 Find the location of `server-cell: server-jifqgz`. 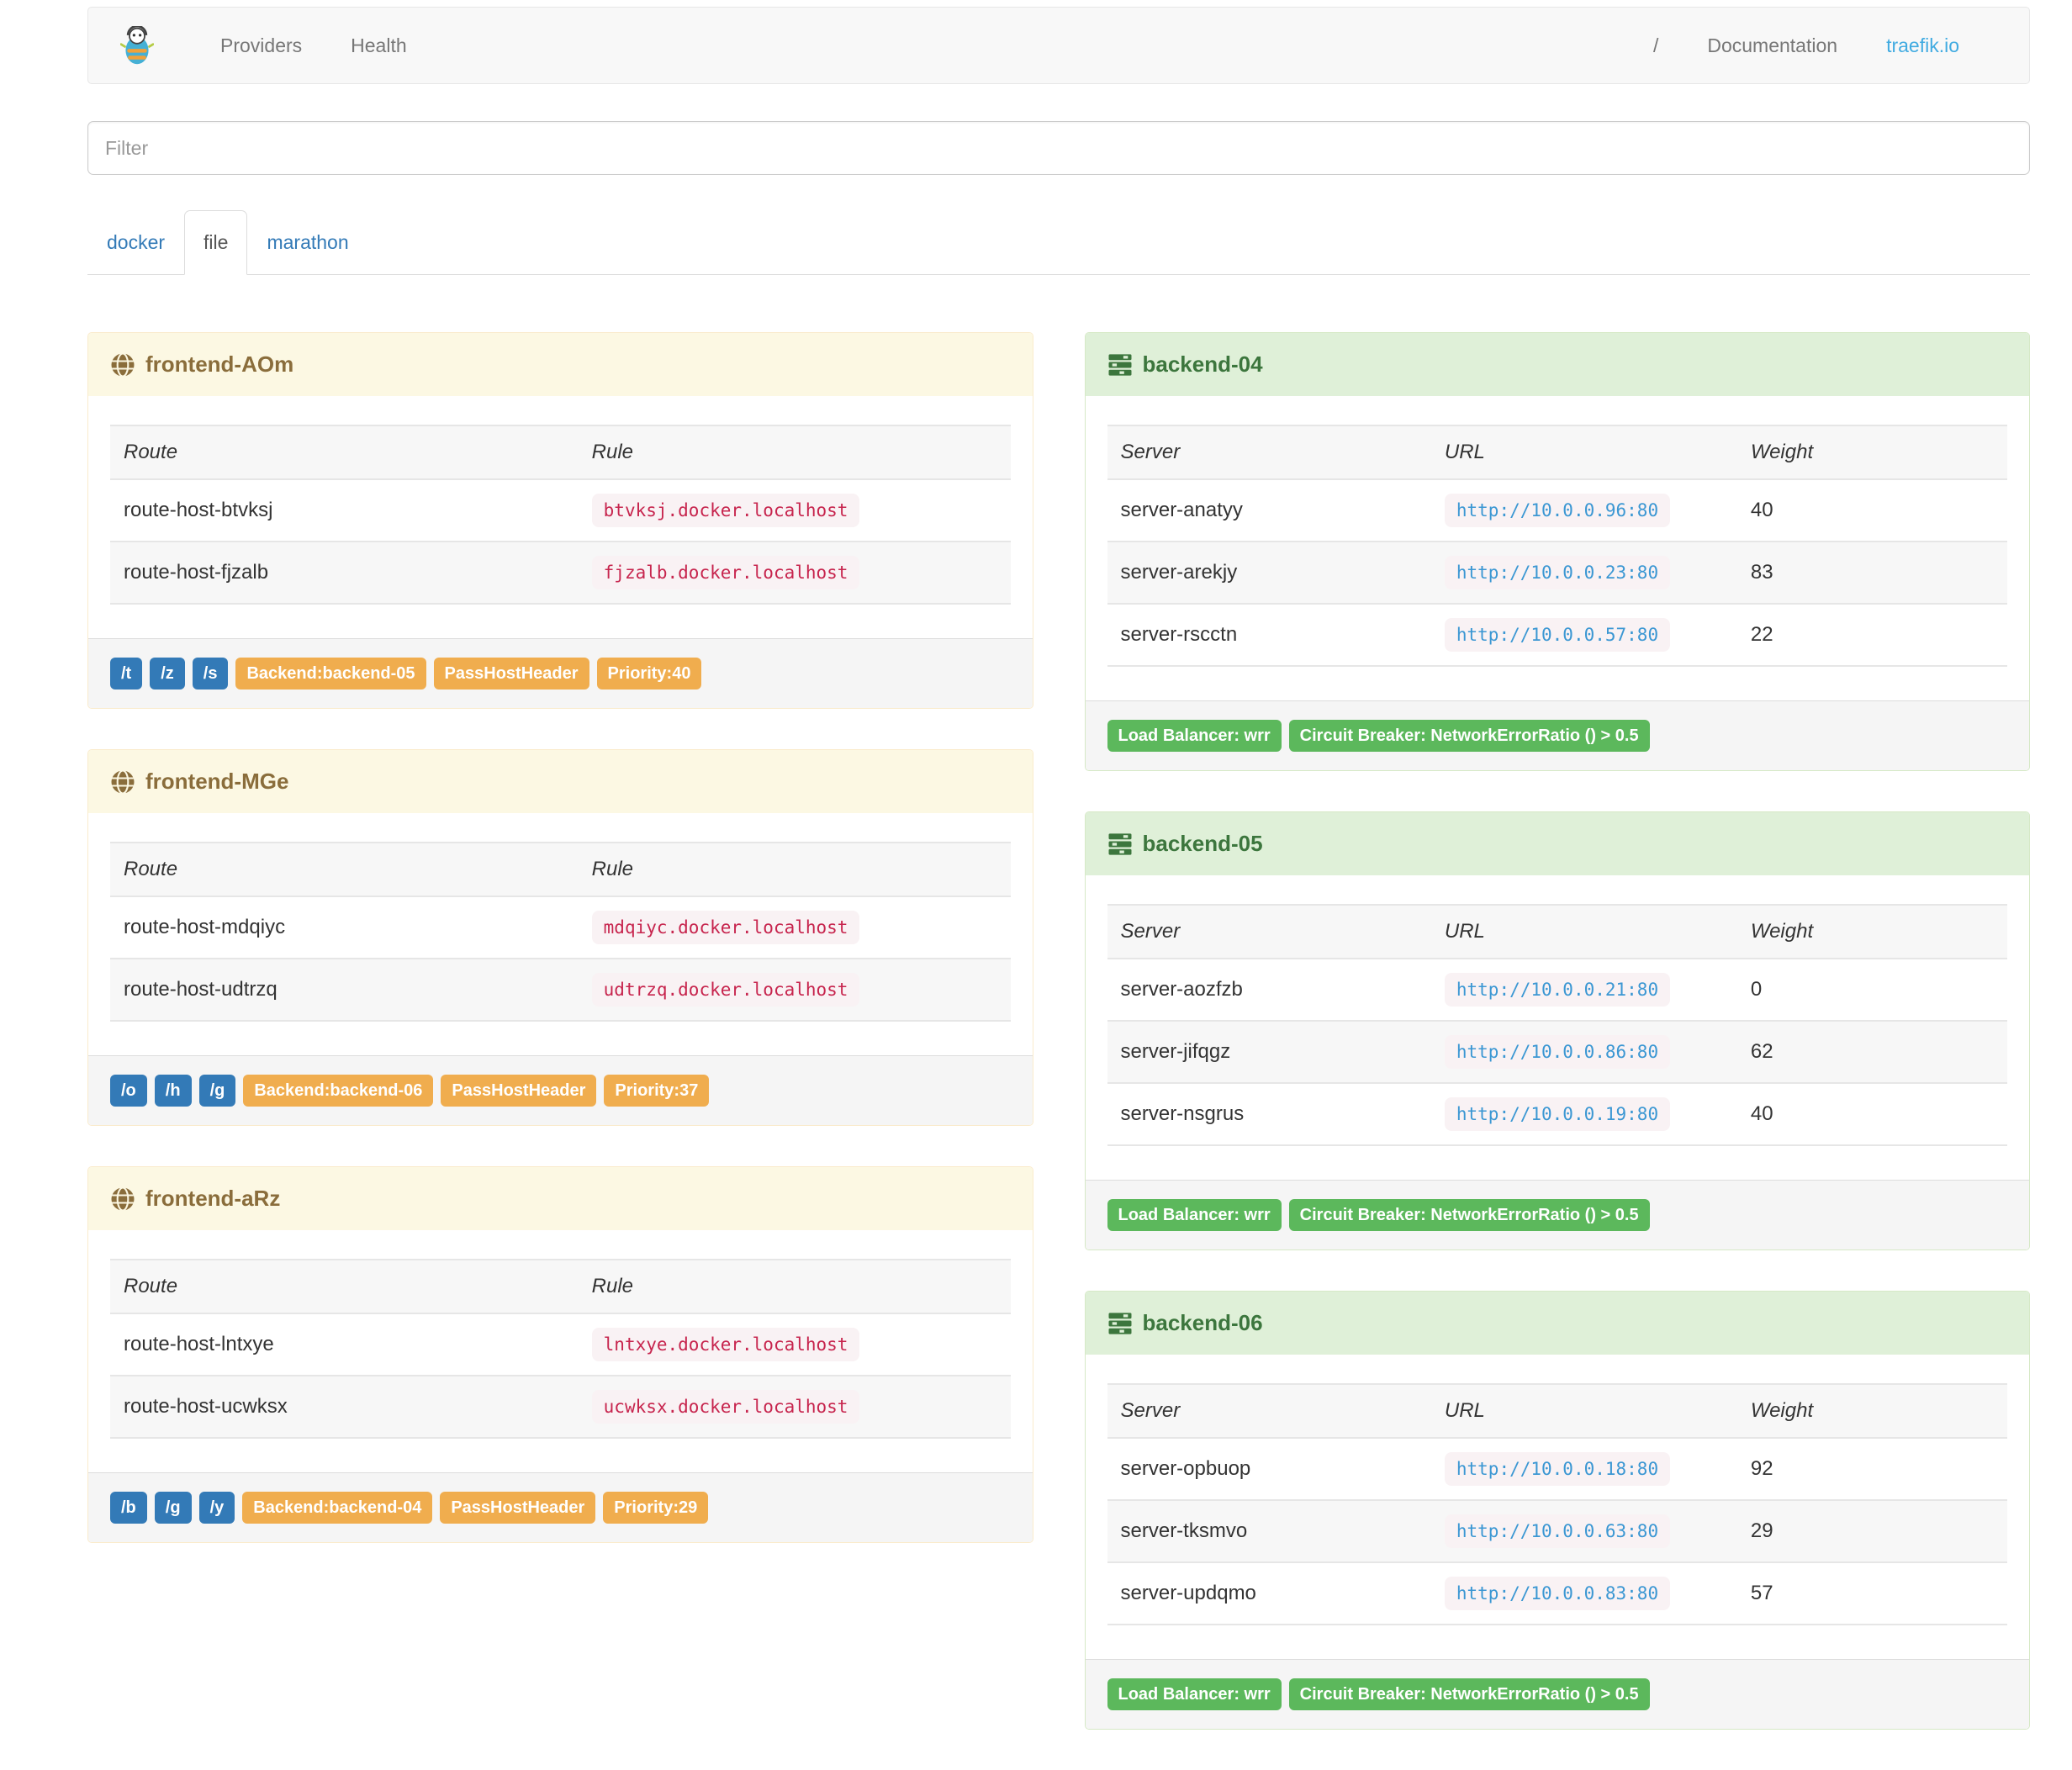

server-cell: server-jifqgz is located at coordinates (1175, 1051).